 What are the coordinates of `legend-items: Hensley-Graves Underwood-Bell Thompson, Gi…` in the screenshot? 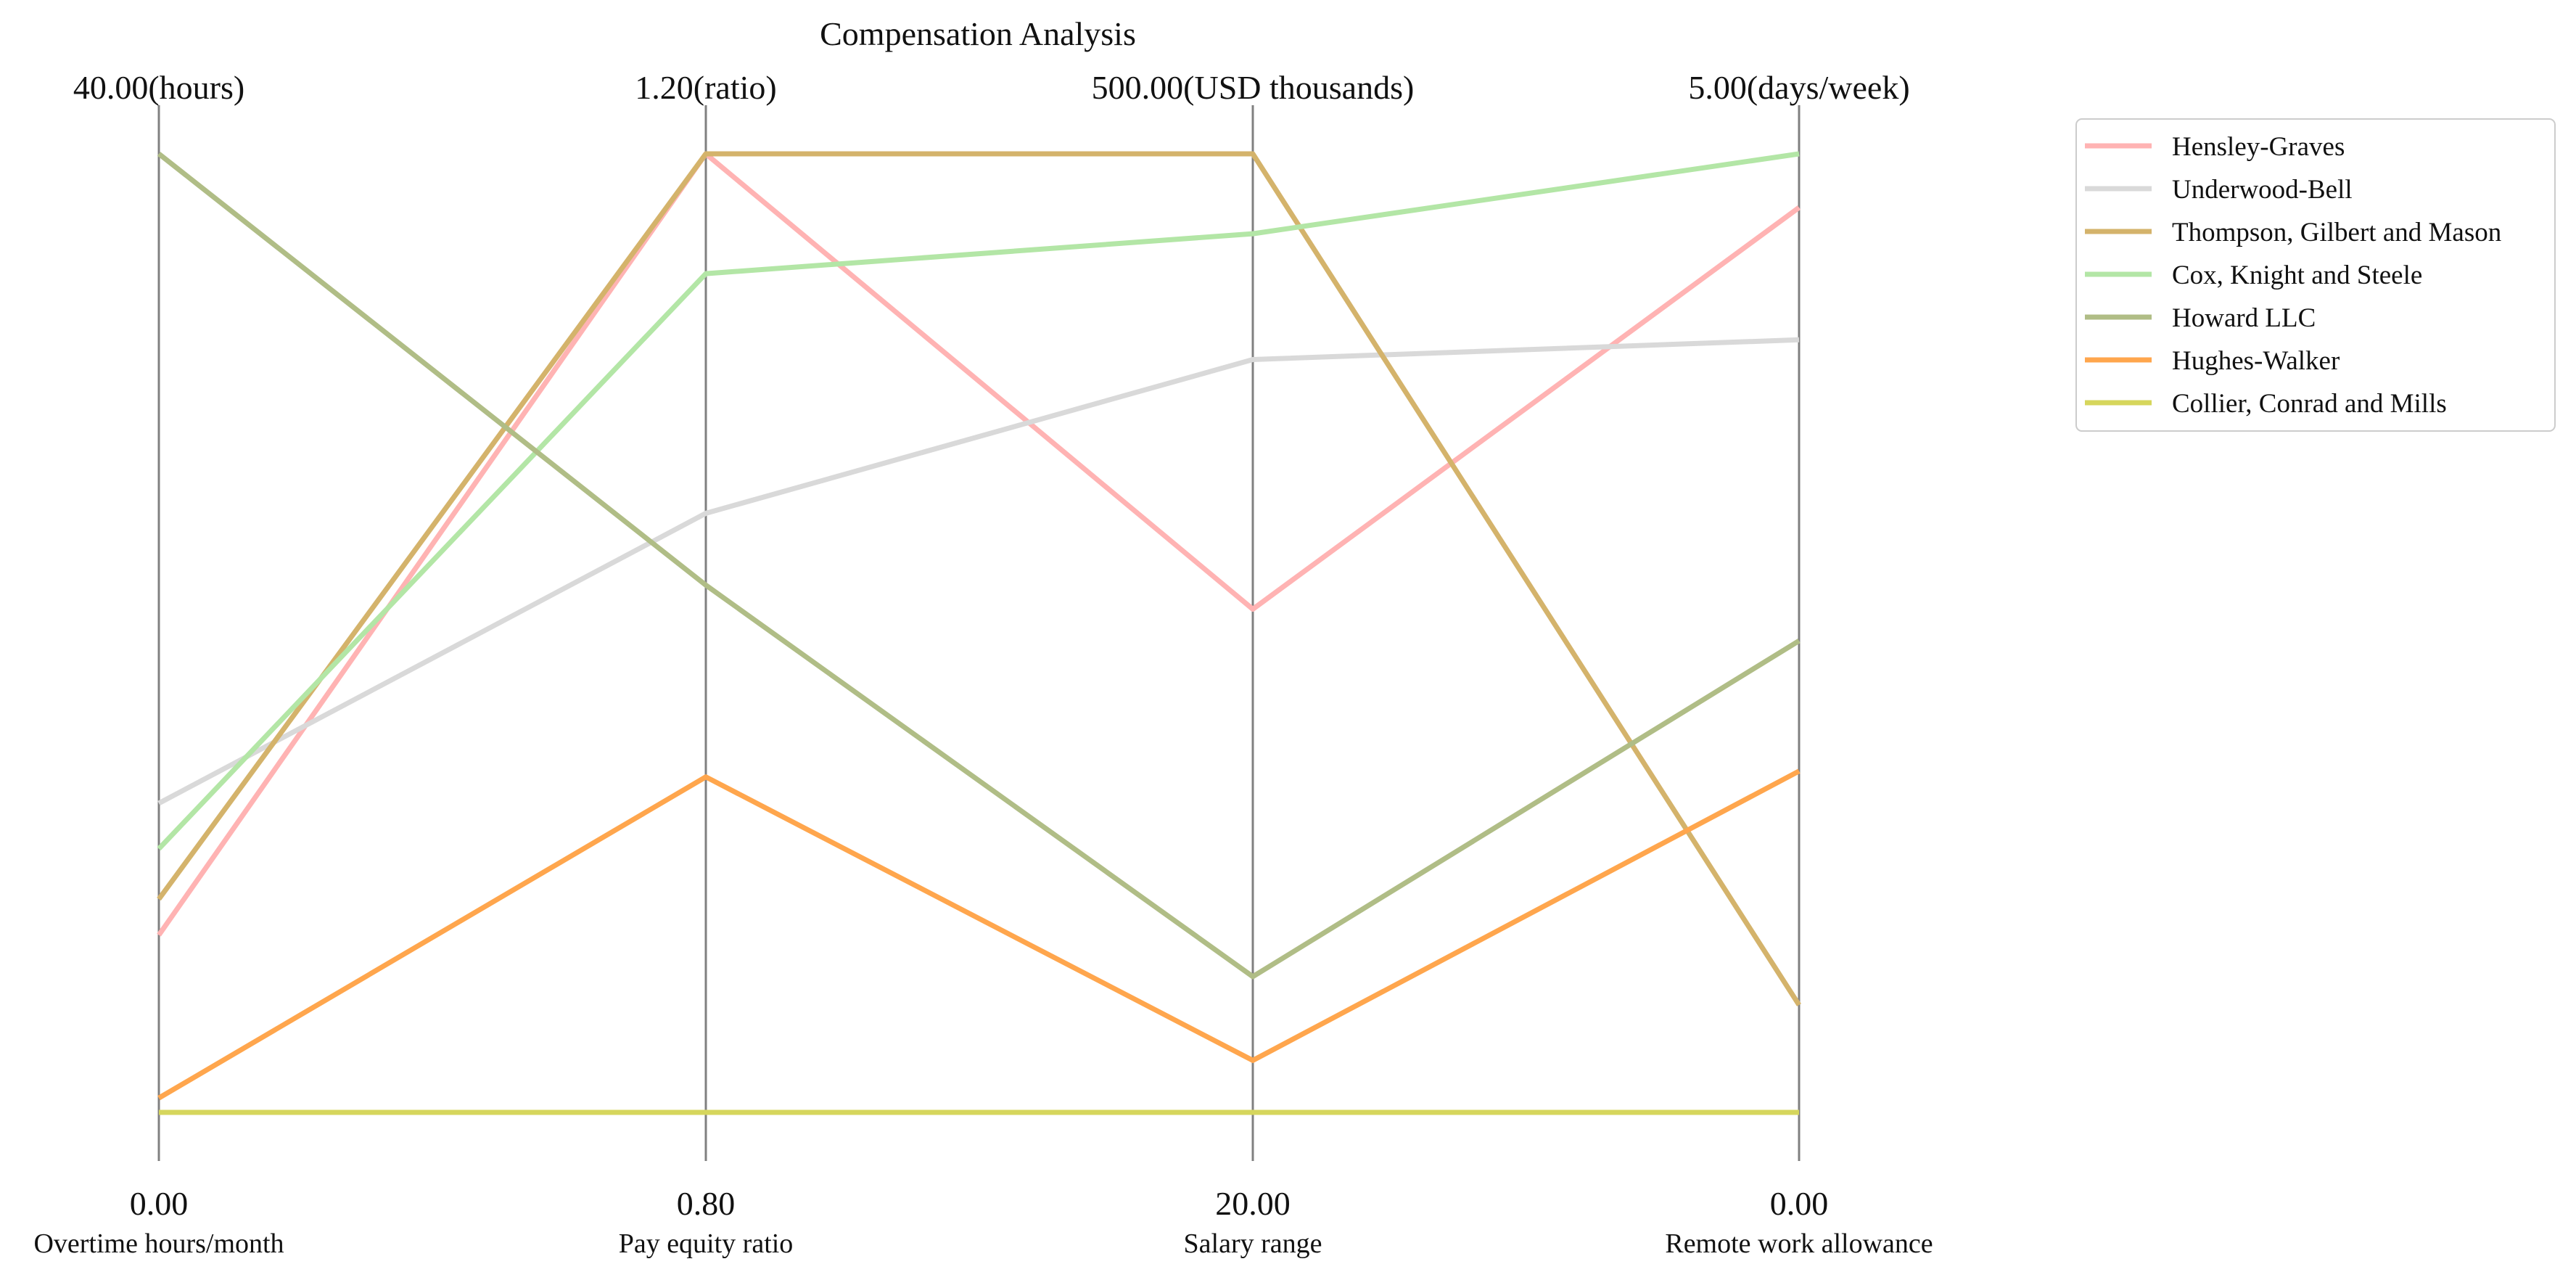 It's located at (2293, 275).